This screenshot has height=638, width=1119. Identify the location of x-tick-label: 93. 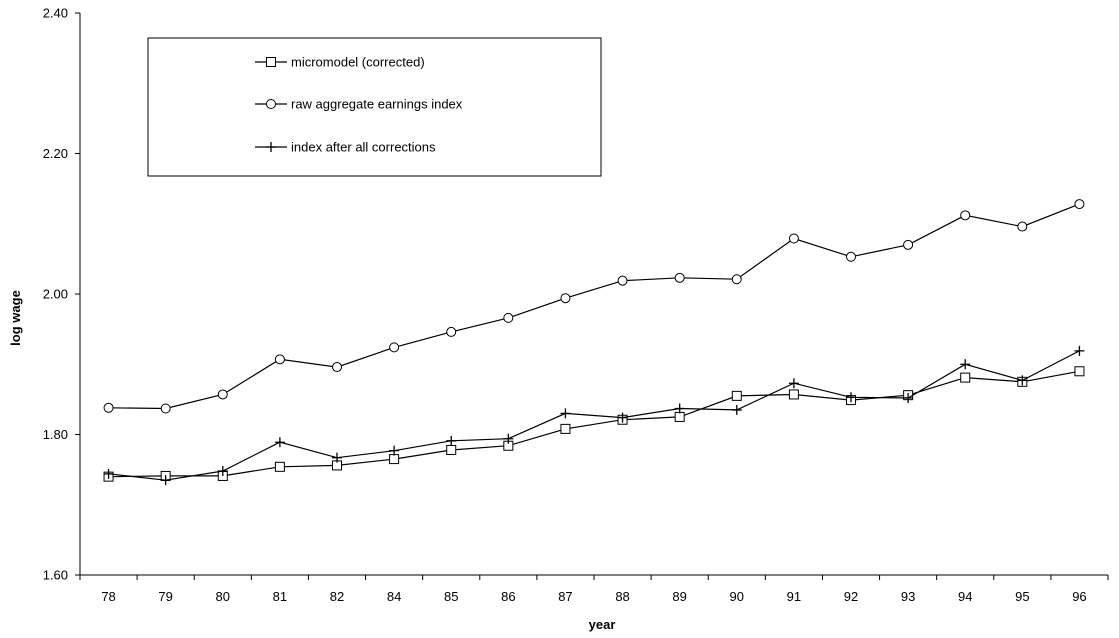
(908, 596).